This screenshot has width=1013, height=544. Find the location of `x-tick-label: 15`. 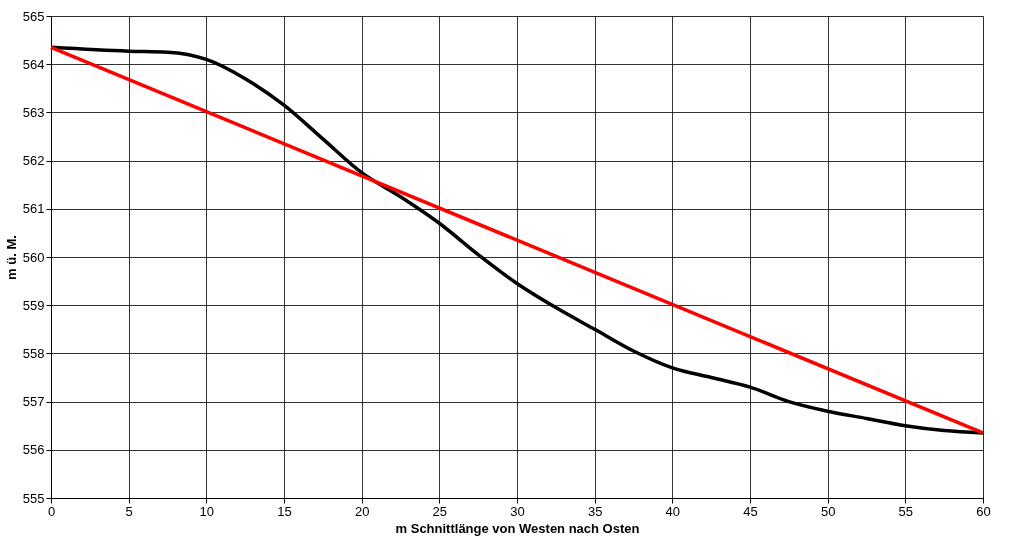

x-tick-label: 15 is located at coordinates (284, 511).